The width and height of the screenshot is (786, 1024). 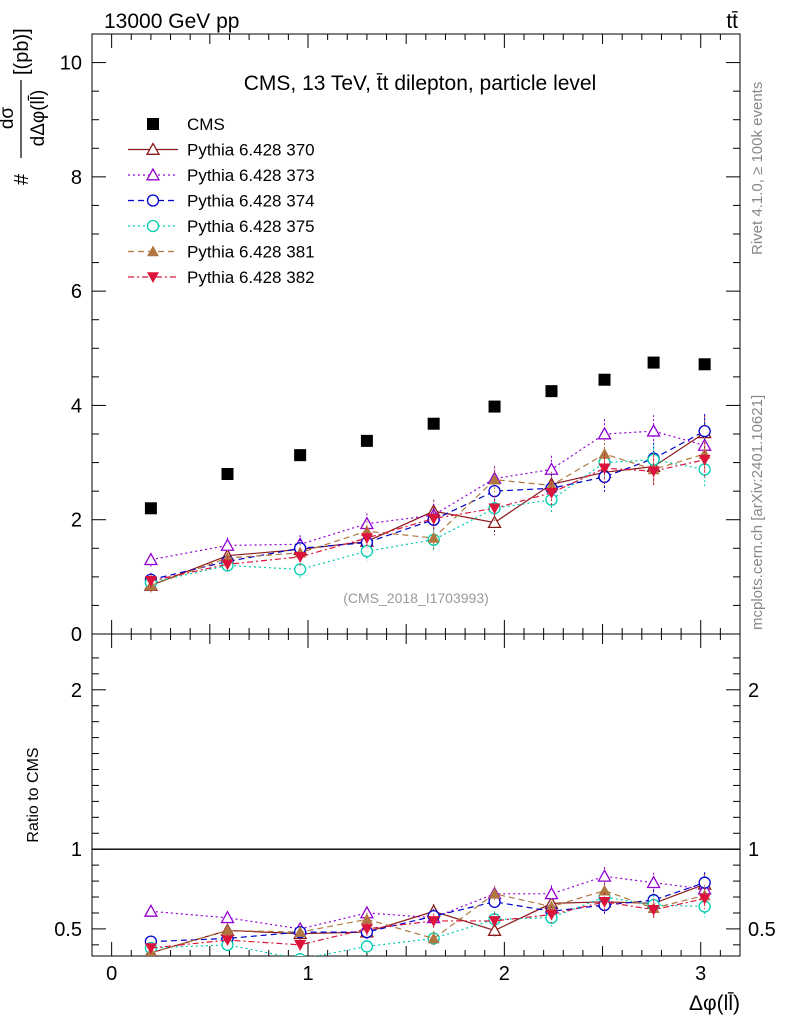 I want to click on legend-item: Pythia 6.428 382, so click(x=221, y=277).